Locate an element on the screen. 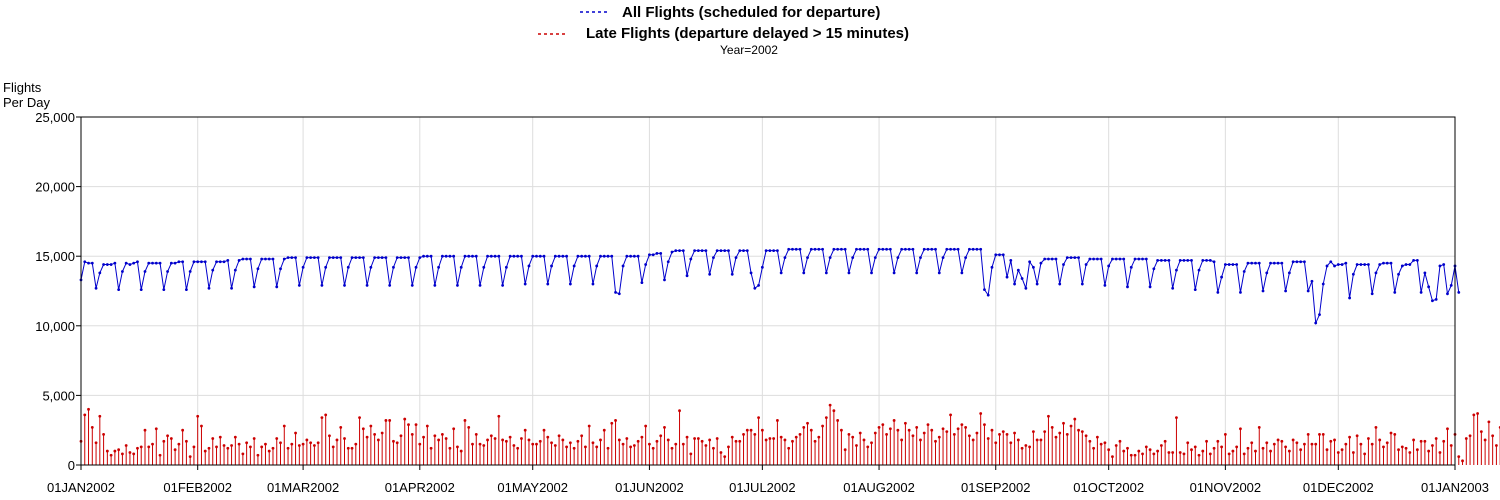 The width and height of the screenshot is (1500, 500). x-tick-label: 01SEP2002 is located at coordinates (995, 487).